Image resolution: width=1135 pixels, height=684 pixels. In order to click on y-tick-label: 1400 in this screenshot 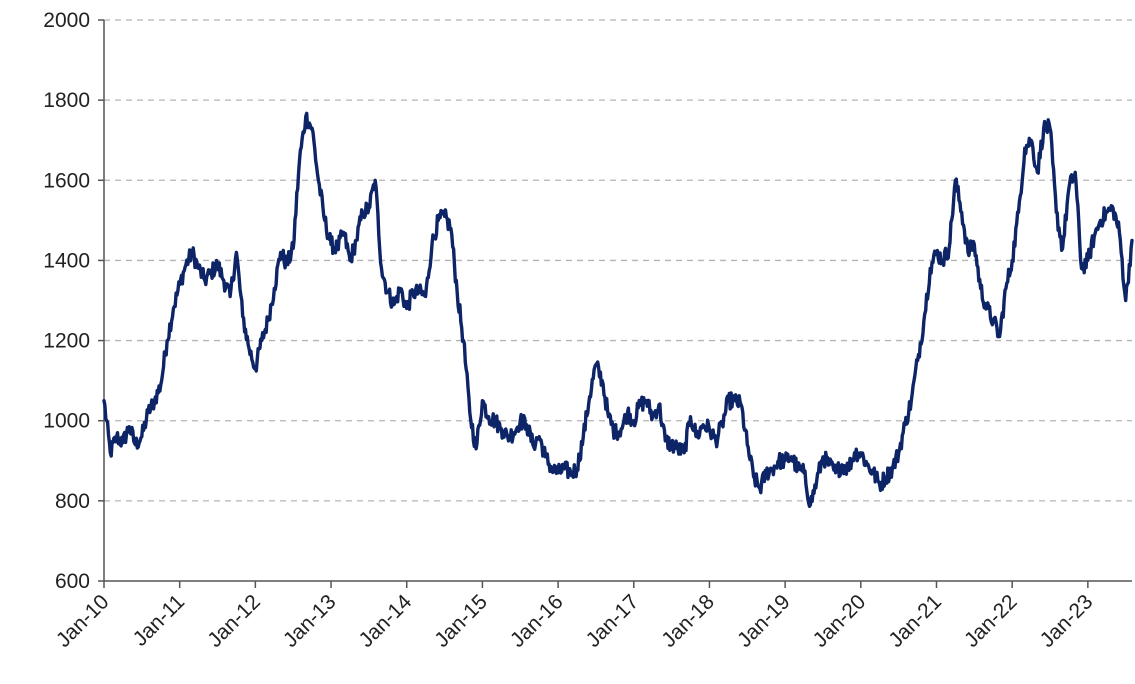, I will do `click(66, 260)`.